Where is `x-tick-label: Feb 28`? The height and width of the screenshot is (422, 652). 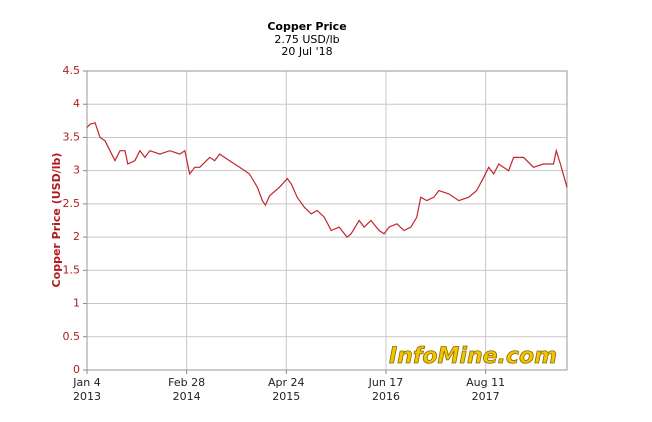
x-tick-label: Feb 28 is located at coordinates (186, 382).